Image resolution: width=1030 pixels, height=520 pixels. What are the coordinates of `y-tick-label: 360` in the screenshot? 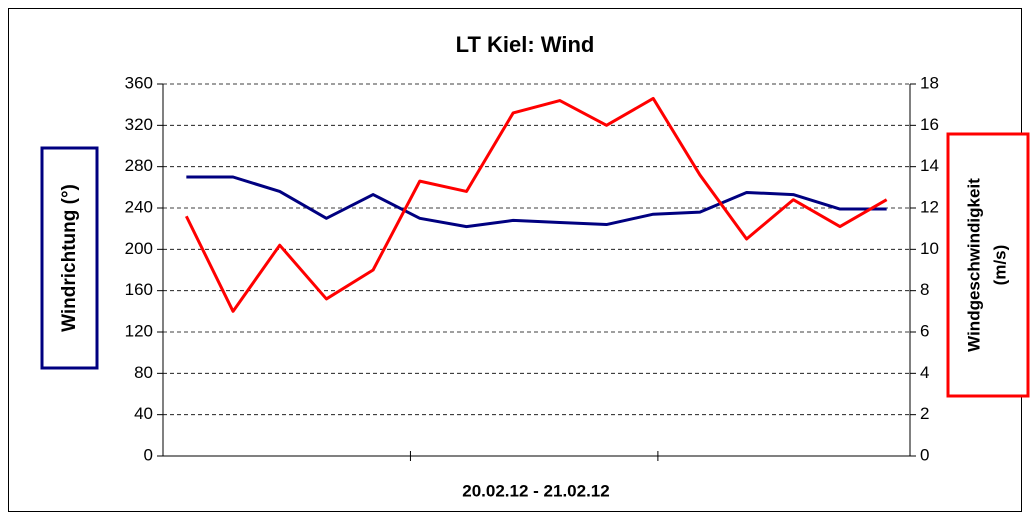 It's located at (139, 82).